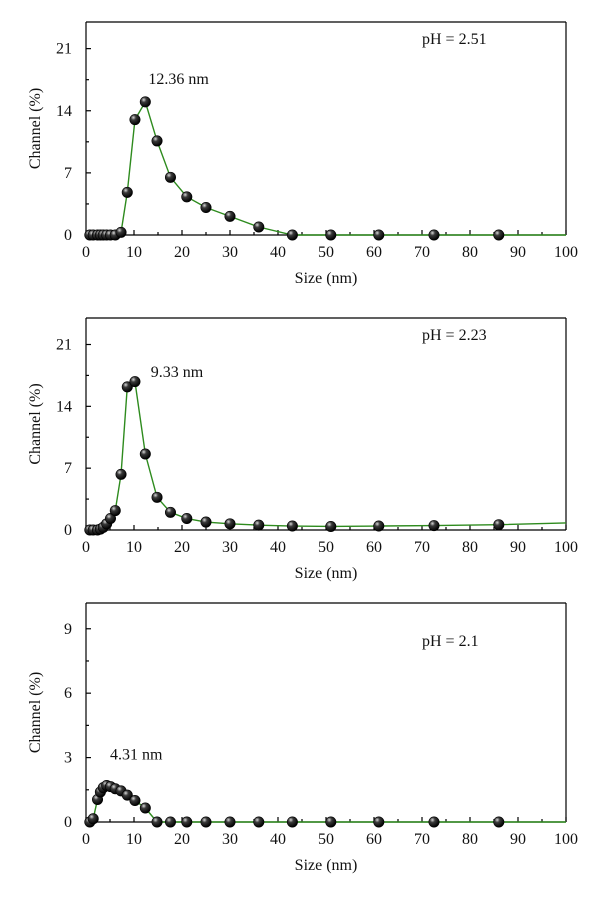 The width and height of the screenshot is (600, 910). I want to click on ph-annotation: pH = 2.23, so click(454, 335).